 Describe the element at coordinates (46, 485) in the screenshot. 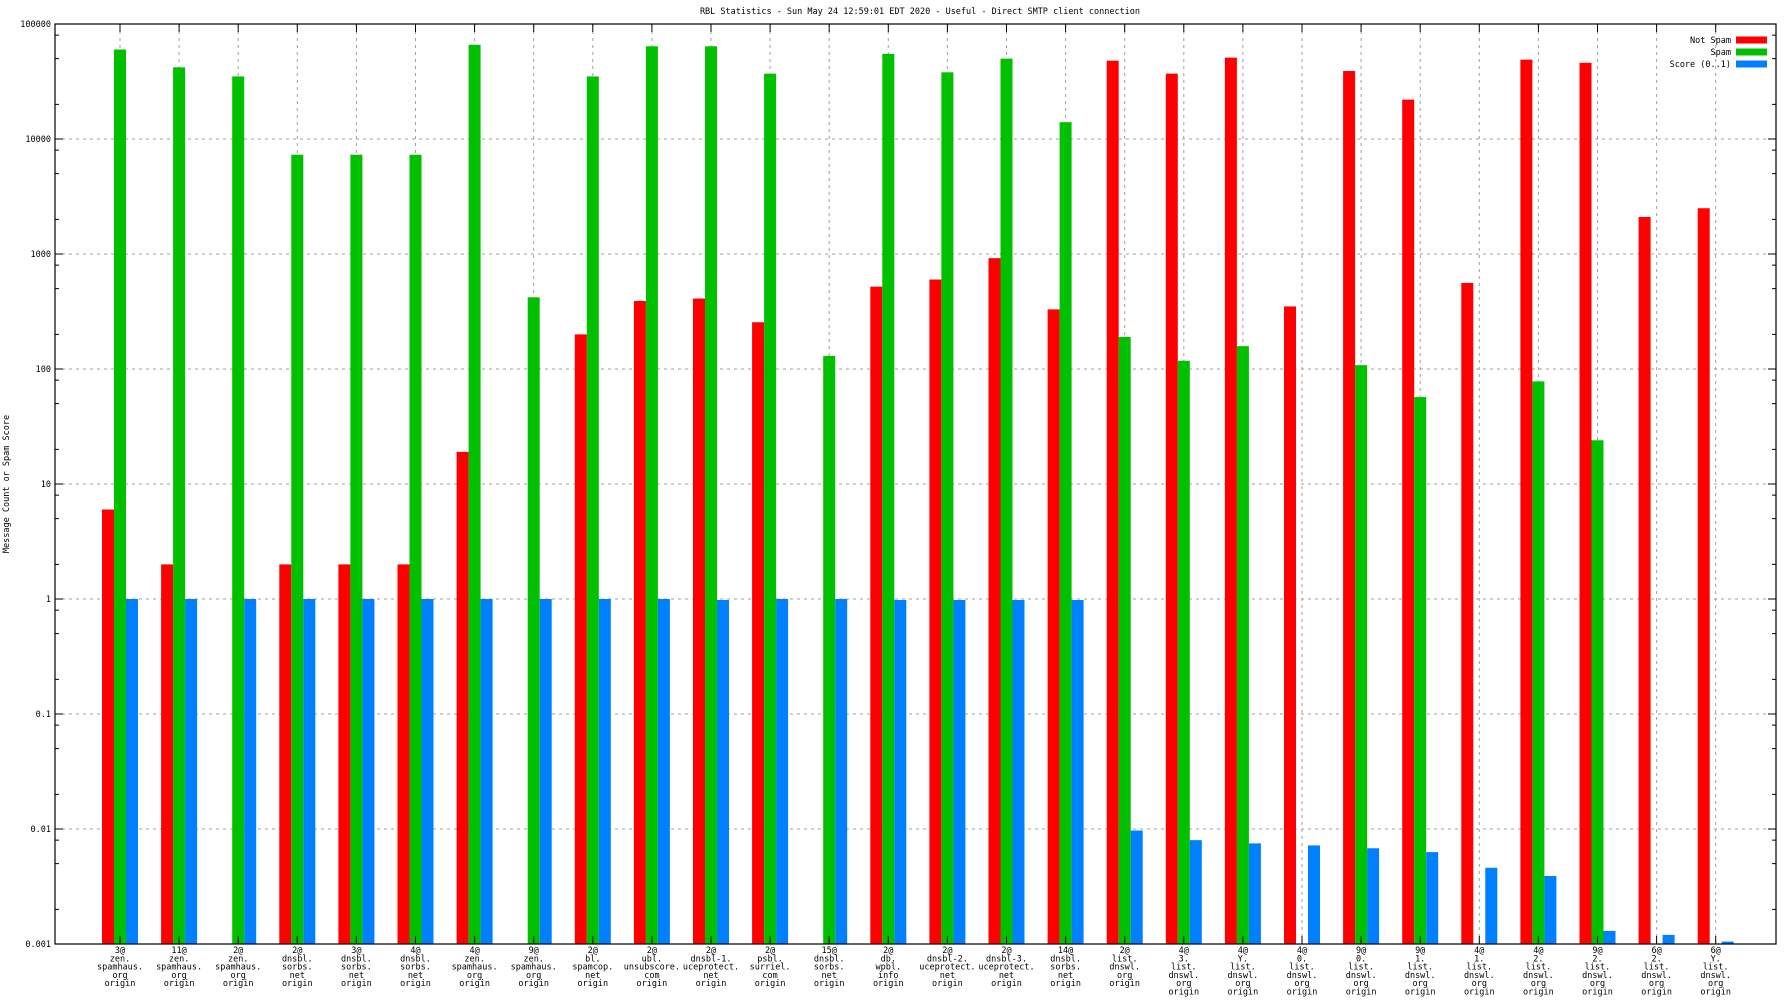

I see `y-tick-label: 10` at that location.